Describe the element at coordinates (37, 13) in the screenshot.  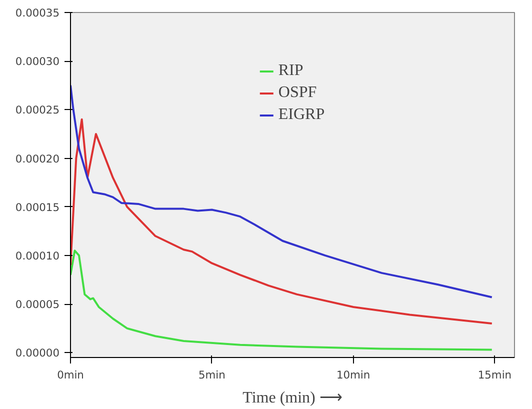
I see `y-tick-label: 0.00035` at that location.